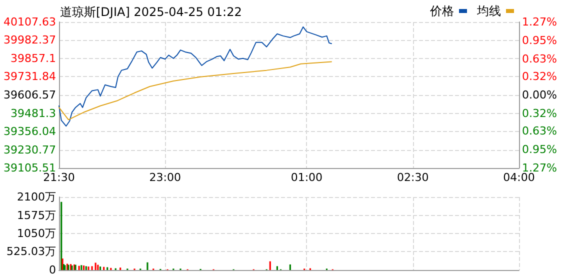  I want to click on y2-tick-label: 0.00%, so click(539, 95).